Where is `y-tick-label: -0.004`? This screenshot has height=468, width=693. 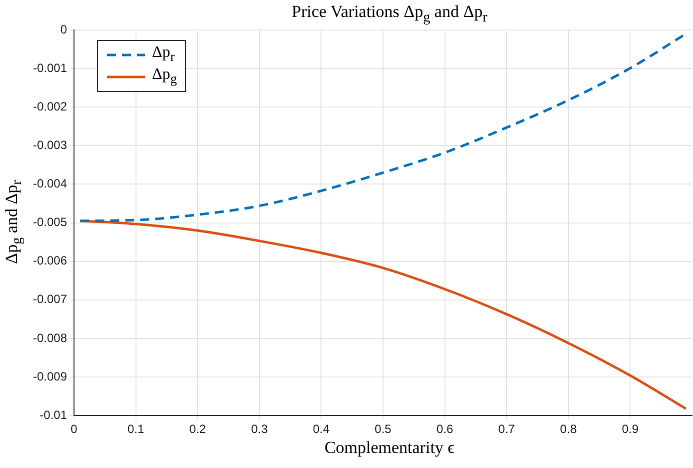
y-tick-label: -0.004 is located at coordinates (50, 183).